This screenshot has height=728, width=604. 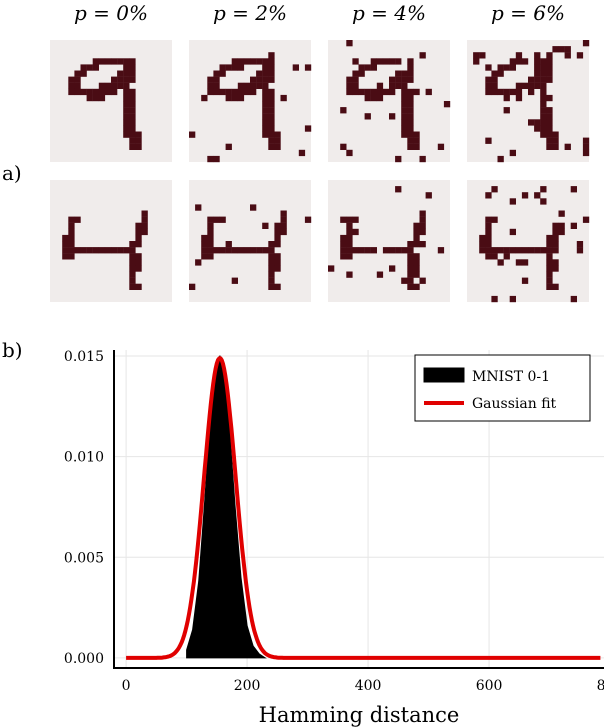 What do you see at coordinates (84, 357) in the screenshot?
I see `y-tick-label: 0.015` at bounding box center [84, 357].